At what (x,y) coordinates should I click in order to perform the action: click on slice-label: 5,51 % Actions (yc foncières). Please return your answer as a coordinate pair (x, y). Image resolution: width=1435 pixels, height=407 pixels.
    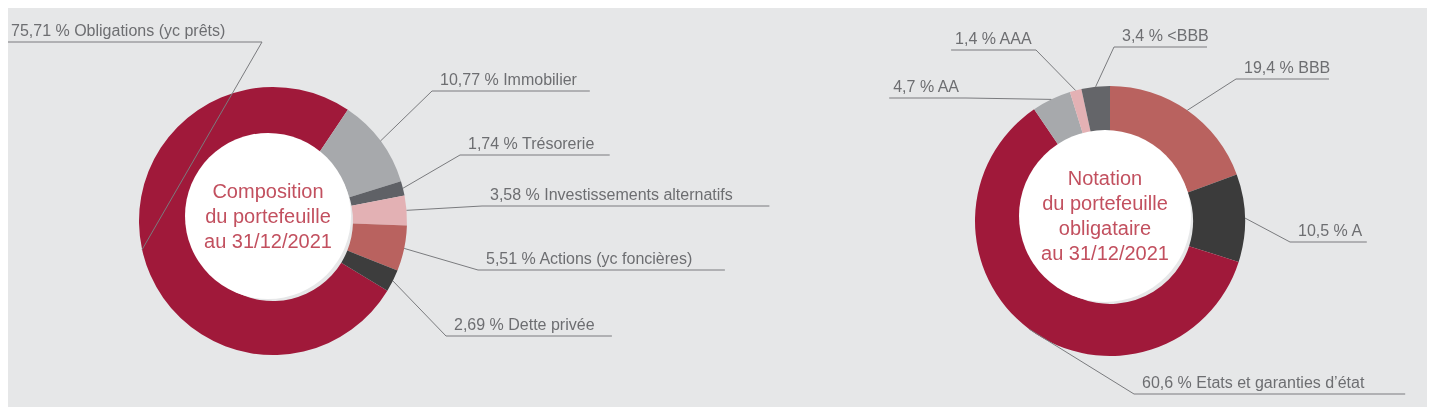
    Looking at the image, I should click on (589, 258).